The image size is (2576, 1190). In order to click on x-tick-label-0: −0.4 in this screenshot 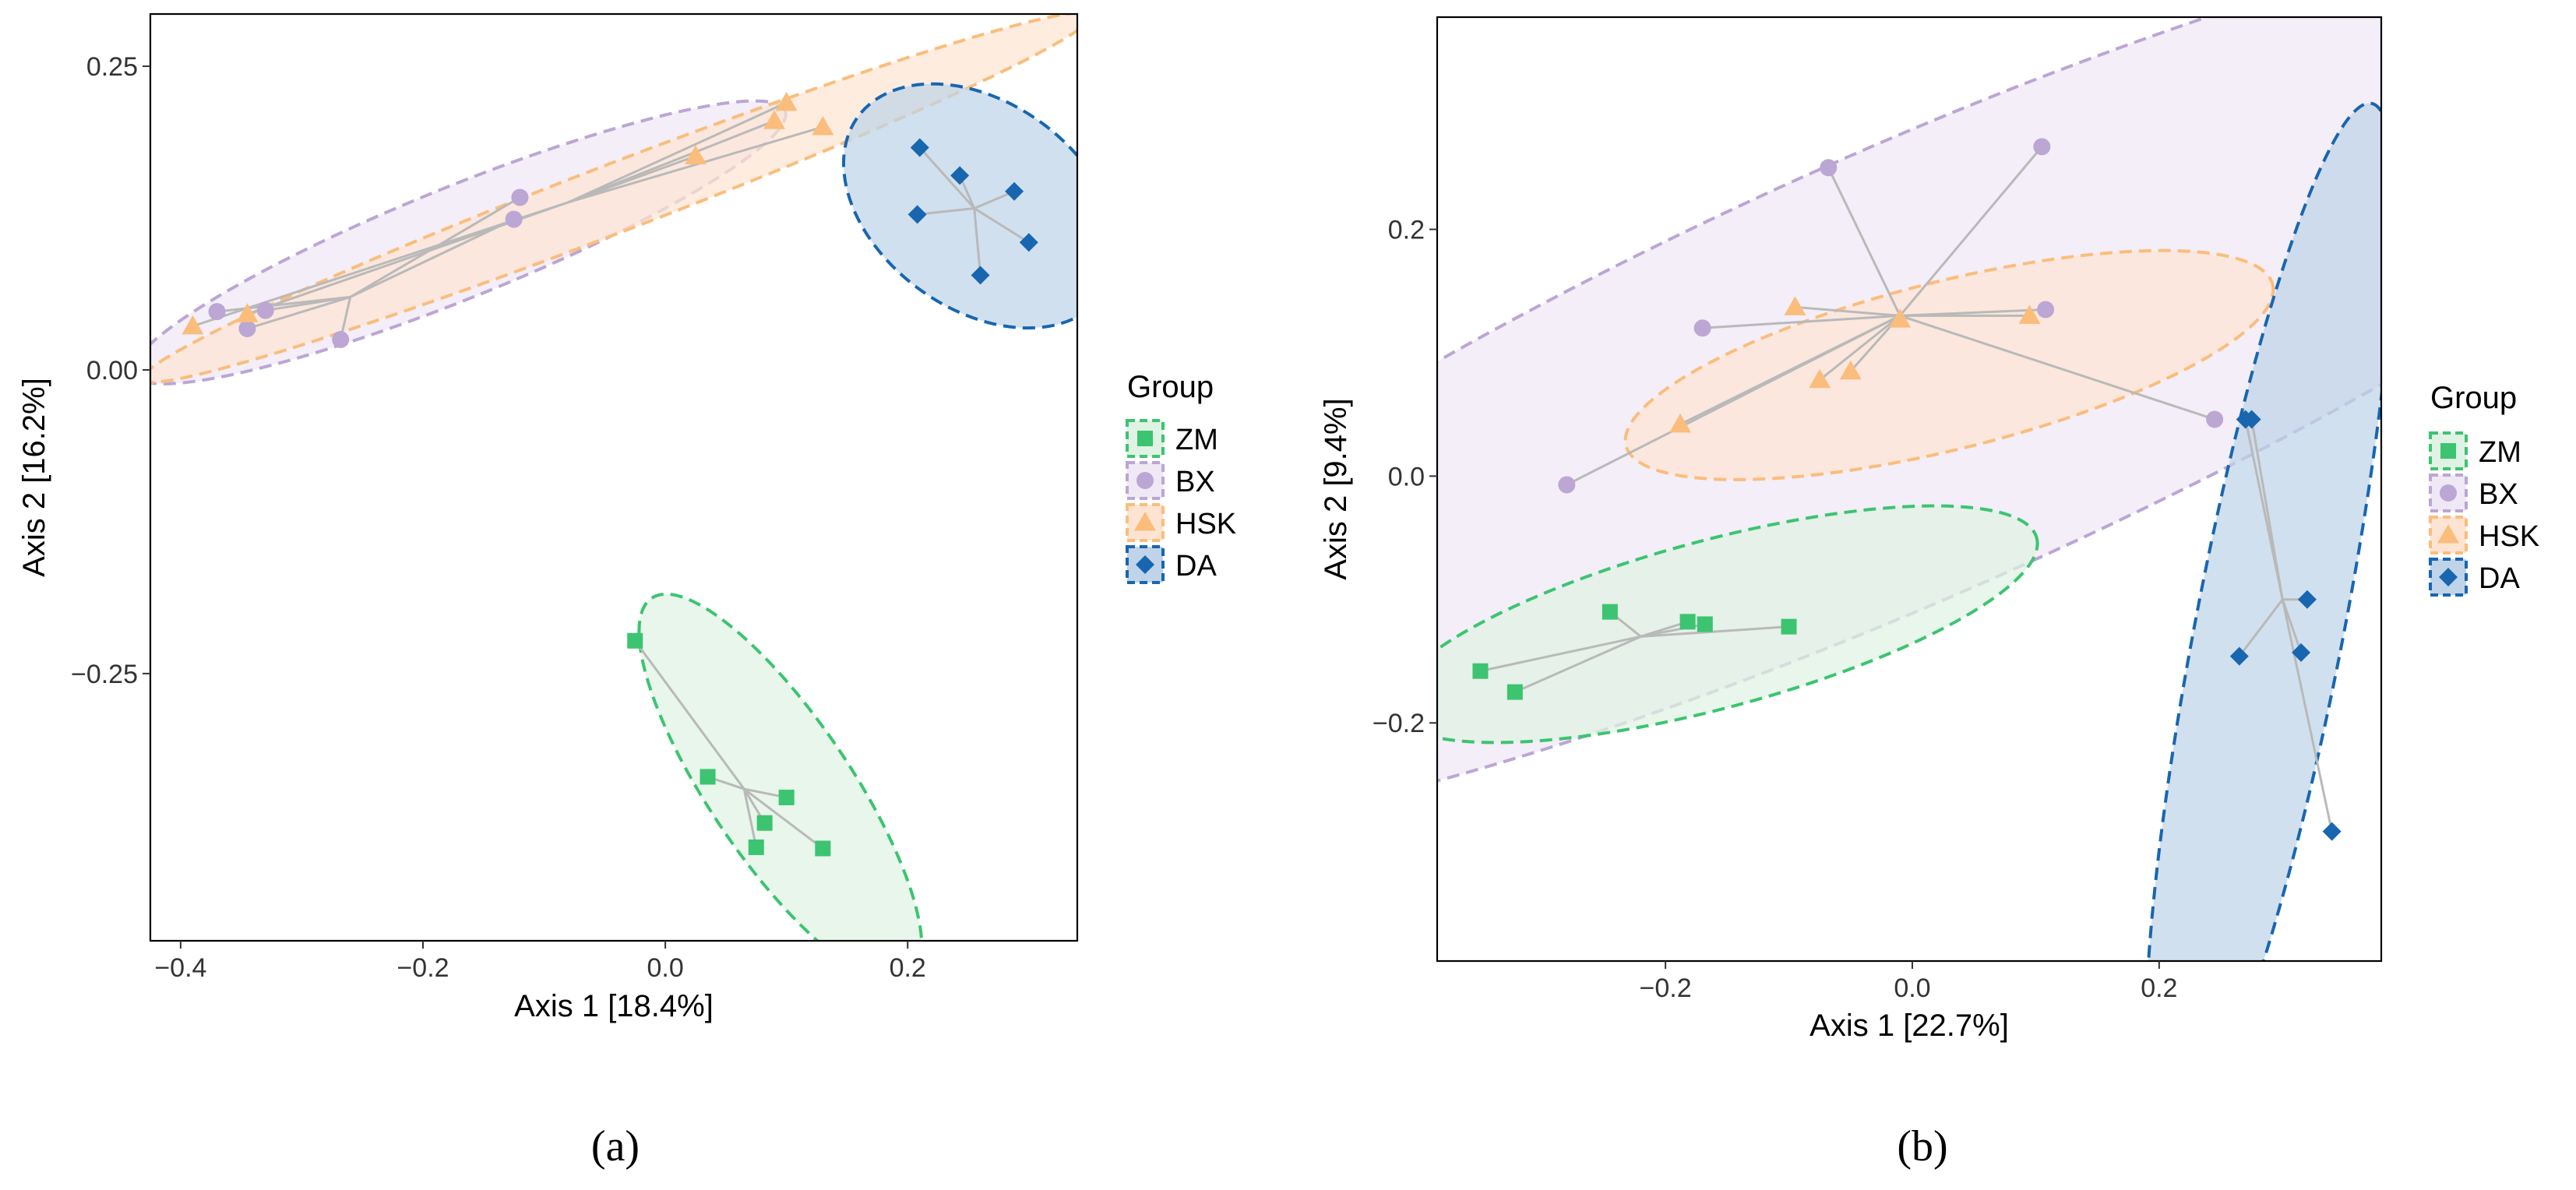, I will do `click(180, 968)`.